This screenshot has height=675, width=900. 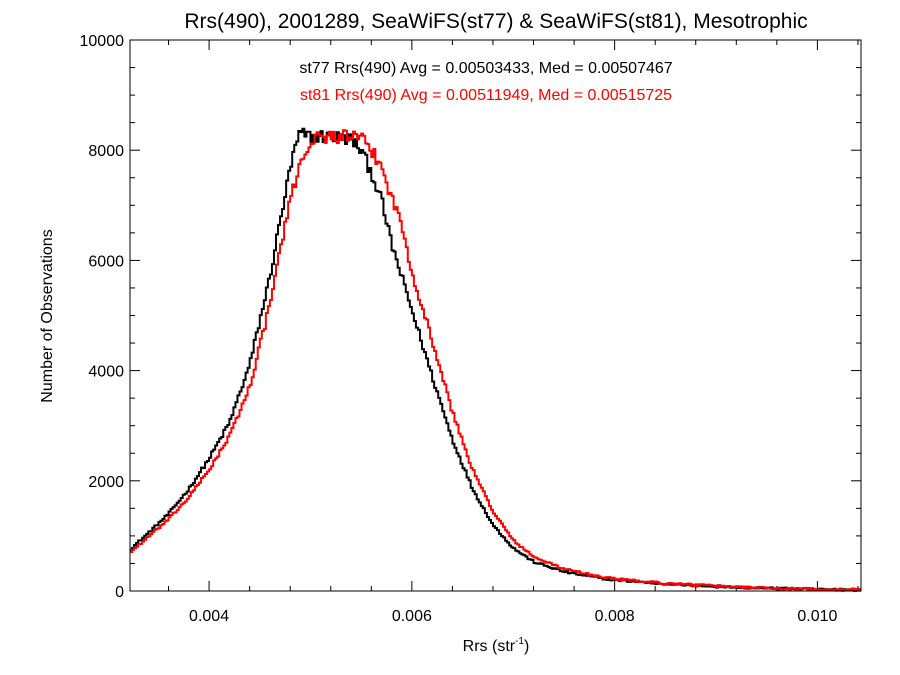 I want to click on x-tick-labels: 0.004 0.006 0.008 0.010, so click(x=513, y=616).